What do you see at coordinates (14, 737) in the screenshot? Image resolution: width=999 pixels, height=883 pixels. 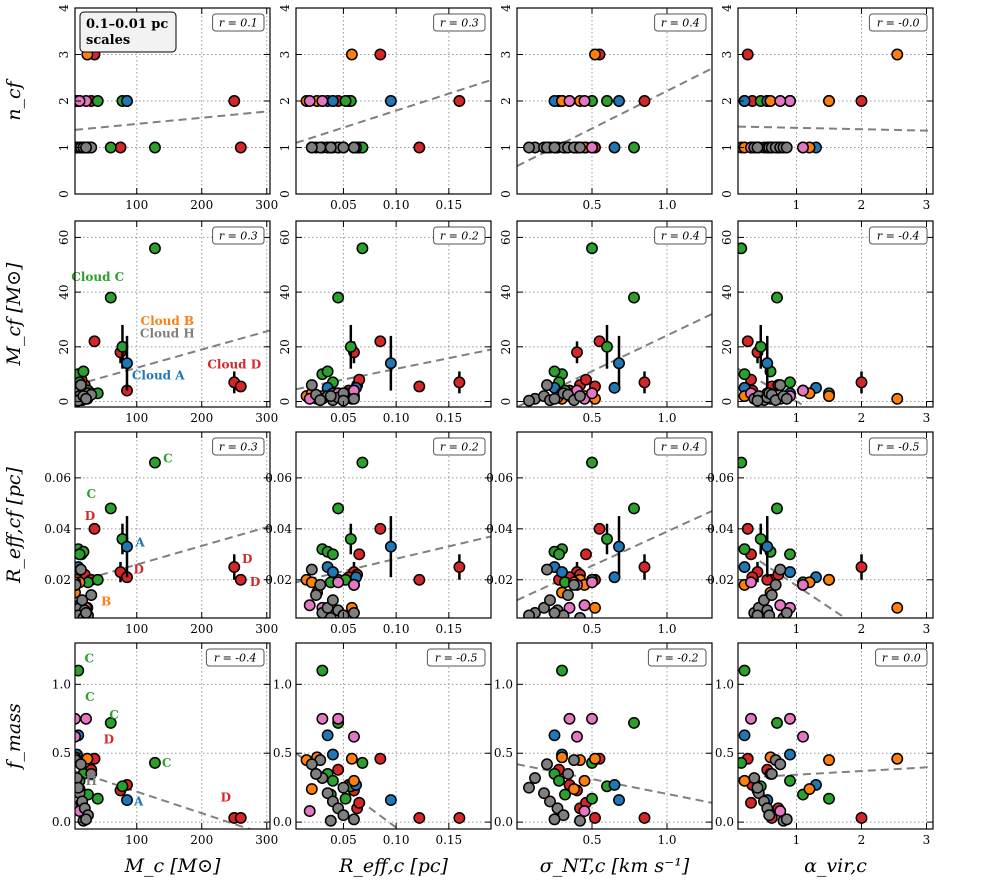 I see `row-label: f_mass` at bounding box center [14, 737].